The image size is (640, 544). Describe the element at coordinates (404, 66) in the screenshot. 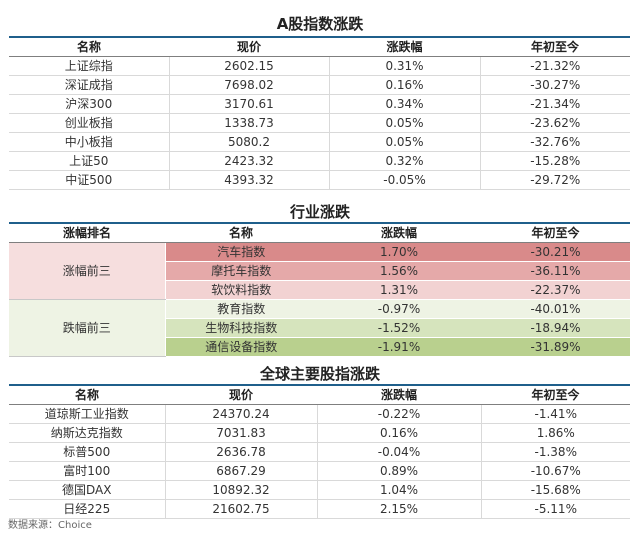

I see `cell-change: 0.31%` at that location.